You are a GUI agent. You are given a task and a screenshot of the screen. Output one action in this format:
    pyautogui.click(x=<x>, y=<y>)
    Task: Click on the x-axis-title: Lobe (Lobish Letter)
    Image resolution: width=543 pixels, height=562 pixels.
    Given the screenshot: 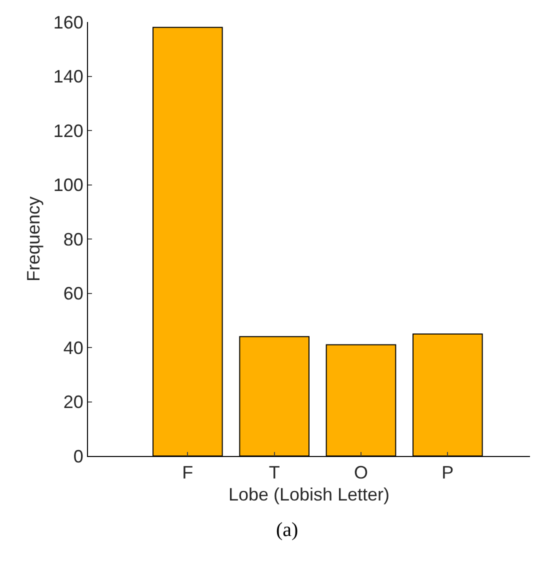 What is the action you would take?
    pyautogui.click(x=309, y=494)
    